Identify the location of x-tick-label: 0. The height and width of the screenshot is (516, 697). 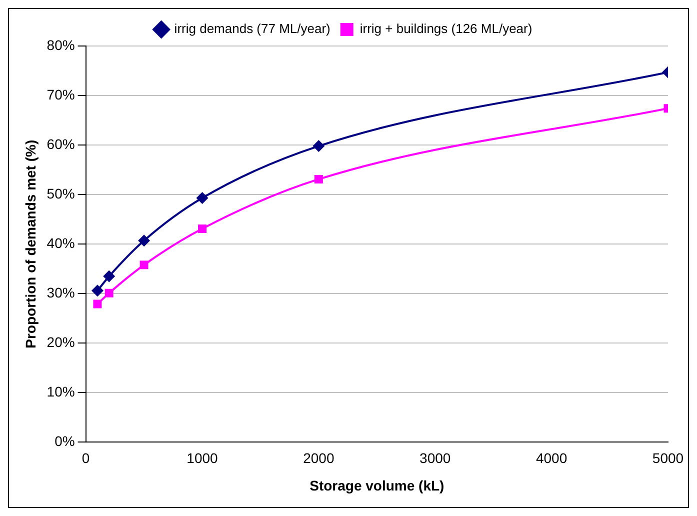
(86, 458).